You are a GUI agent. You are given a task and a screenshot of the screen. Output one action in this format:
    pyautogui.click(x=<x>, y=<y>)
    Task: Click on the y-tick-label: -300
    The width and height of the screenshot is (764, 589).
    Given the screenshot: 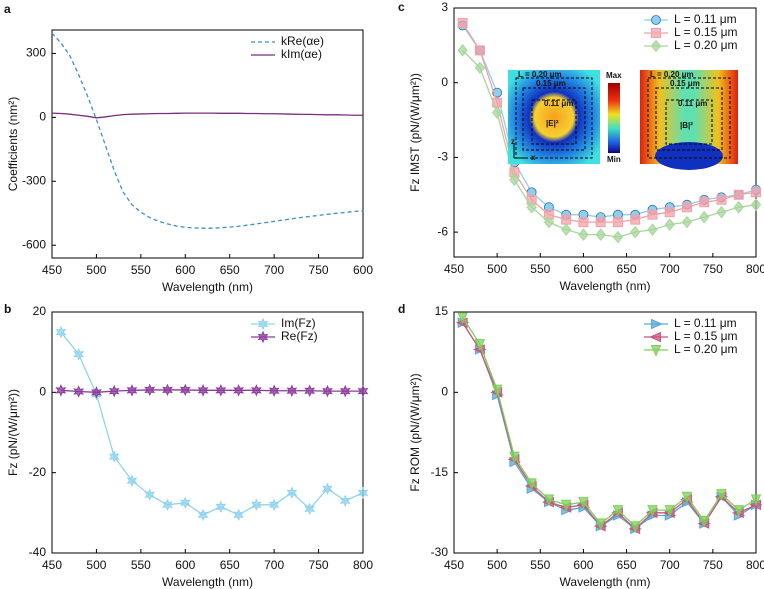 What is the action you would take?
    pyautogui.click(x=34, y=180)
    